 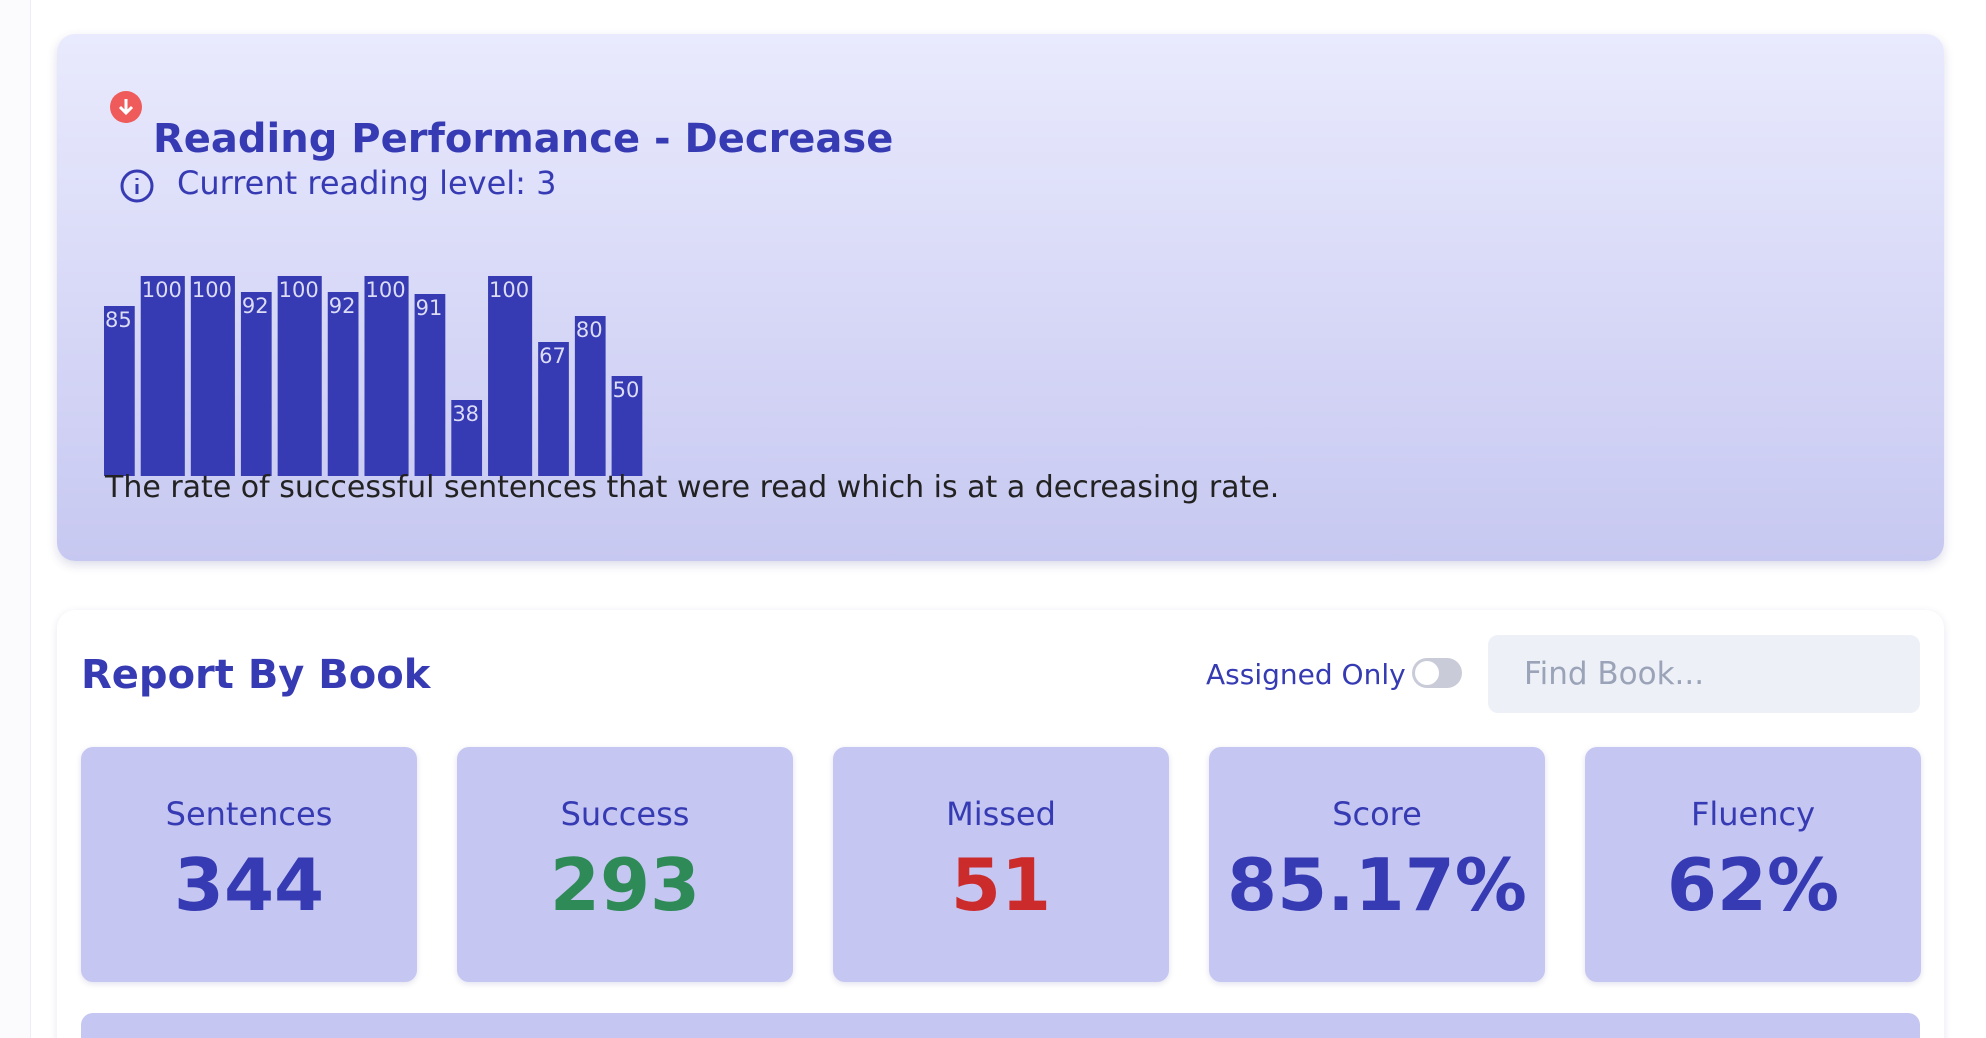 What do you see at coordinates (552, 356) in the screenshot?
I see `bar-label: 67` at bounding box center [552, 356].